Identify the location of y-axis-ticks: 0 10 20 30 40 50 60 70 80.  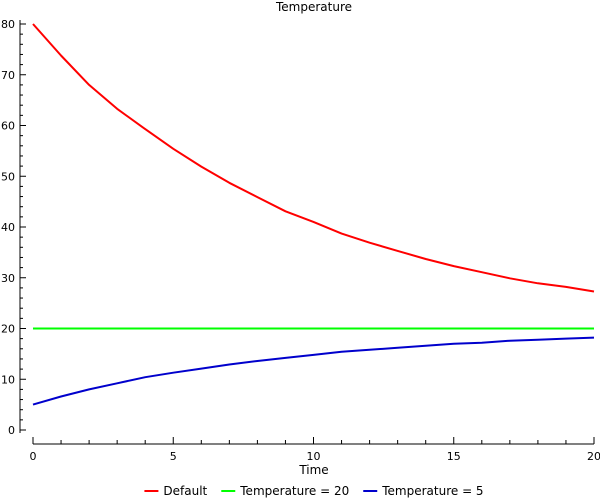
(13, 227).